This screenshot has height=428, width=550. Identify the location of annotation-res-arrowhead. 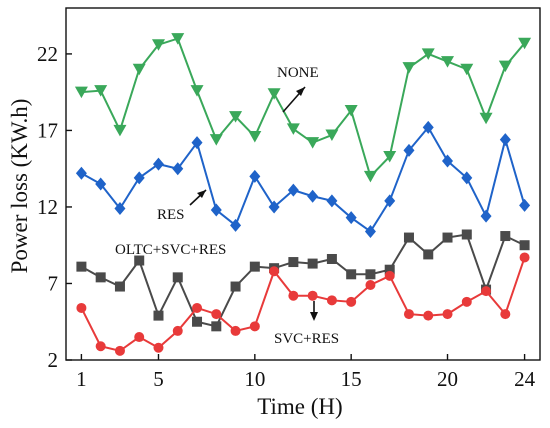
(201, 194).